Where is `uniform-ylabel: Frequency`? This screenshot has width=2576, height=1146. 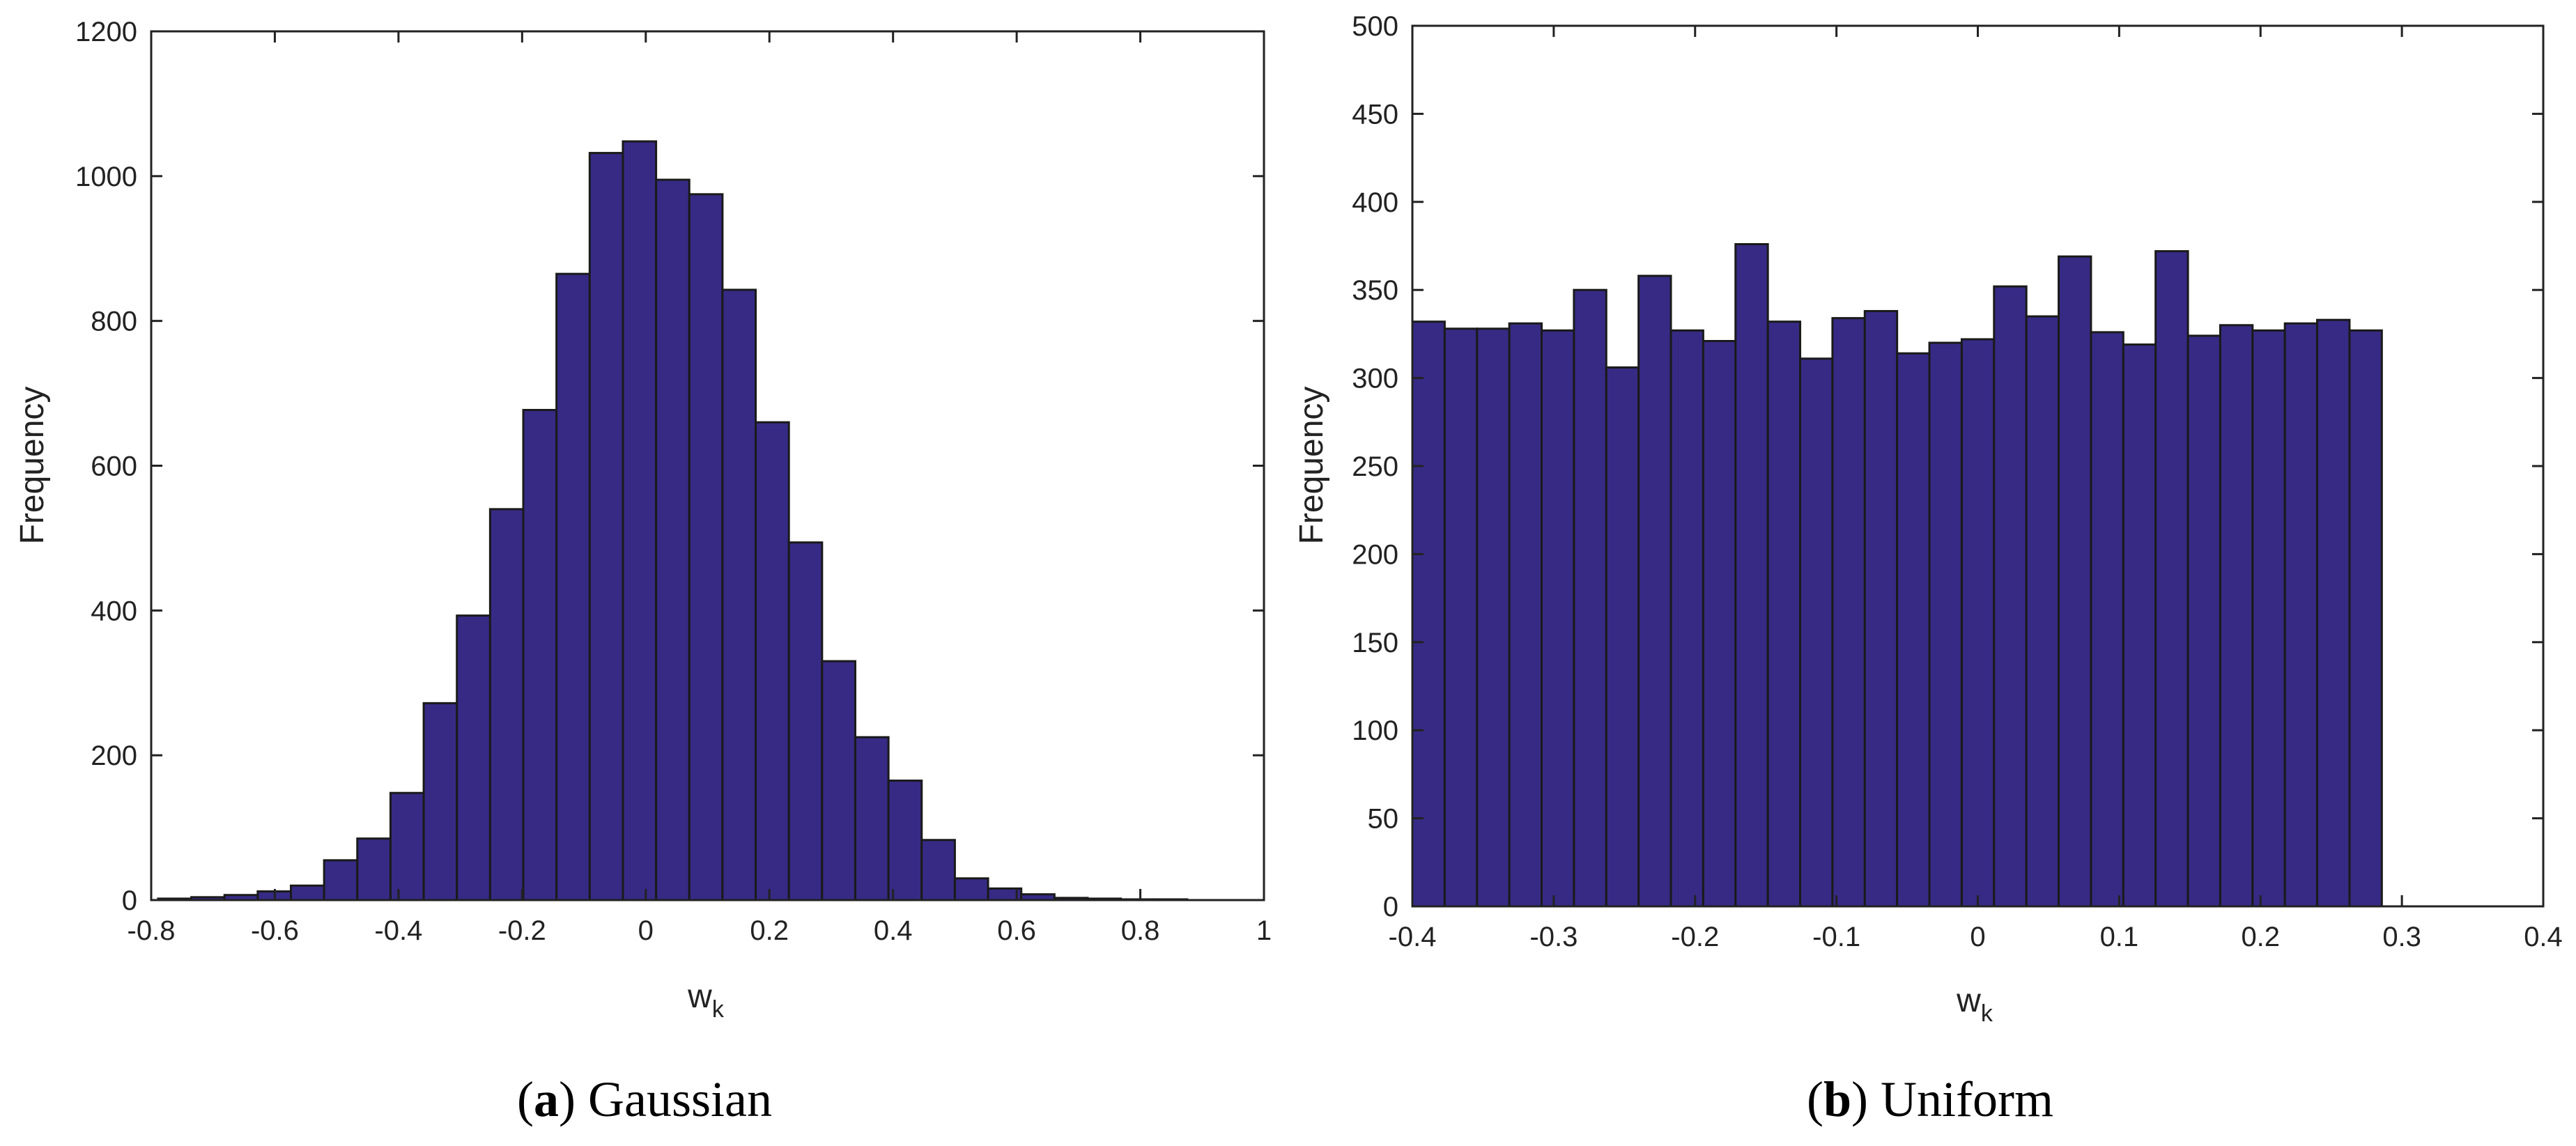
uniform-ylabel: Frequency is located at coordinates (1311, 466).